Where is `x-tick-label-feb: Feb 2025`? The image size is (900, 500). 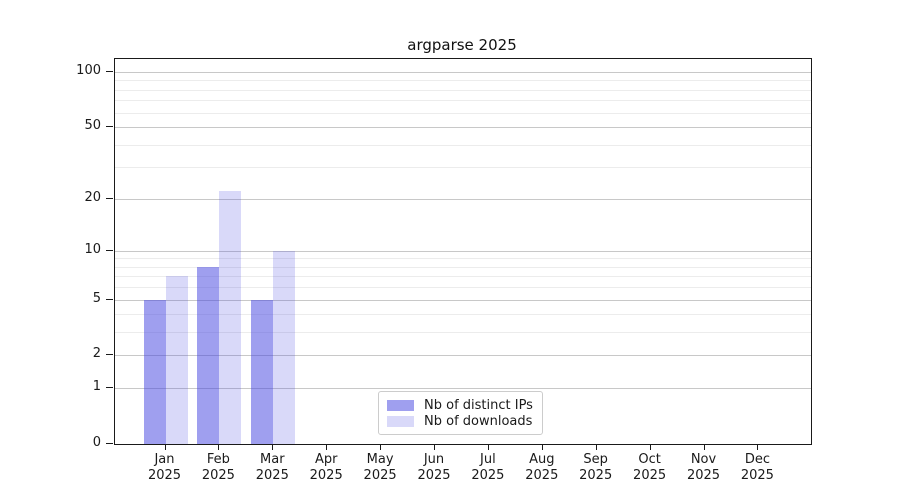
x-tick-label-feb: Feb 2025 is located at coordinates (218, 467).